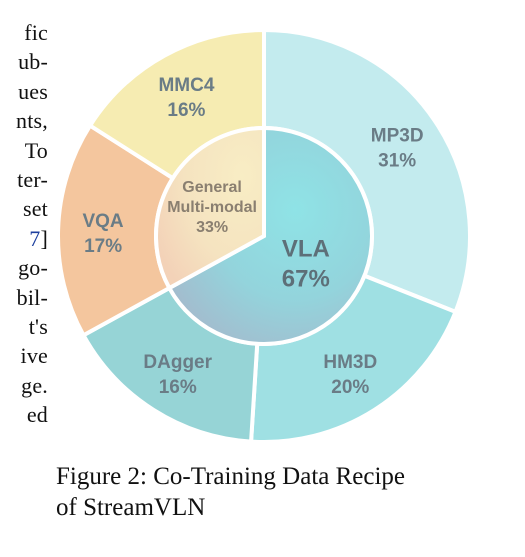 Image resolution: width=525 pixels, height=557 pixels. Describe the element at coordinates (306, 264) in the screenshot. I see `inner-label-vla: VLA 67%` at that location.